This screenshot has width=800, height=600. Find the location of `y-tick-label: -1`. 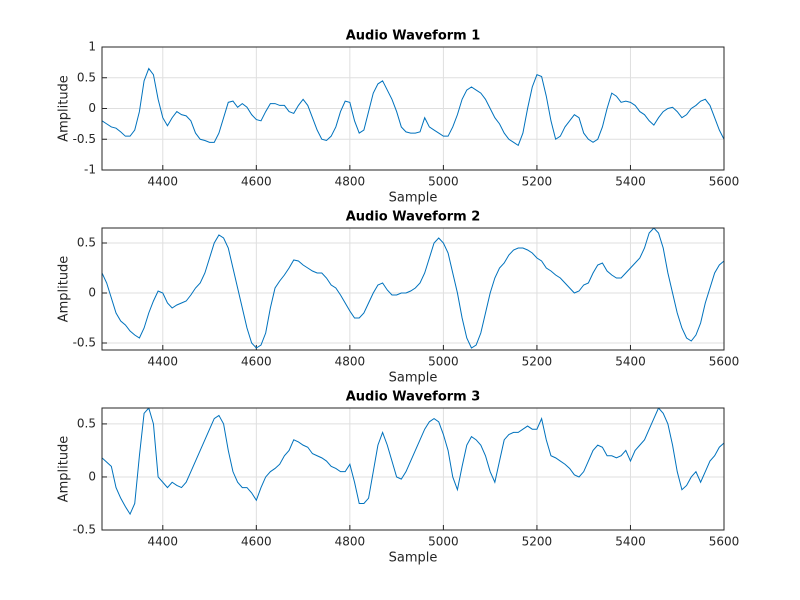

y-tick-label: -1 is located at coordinates (90, 170).